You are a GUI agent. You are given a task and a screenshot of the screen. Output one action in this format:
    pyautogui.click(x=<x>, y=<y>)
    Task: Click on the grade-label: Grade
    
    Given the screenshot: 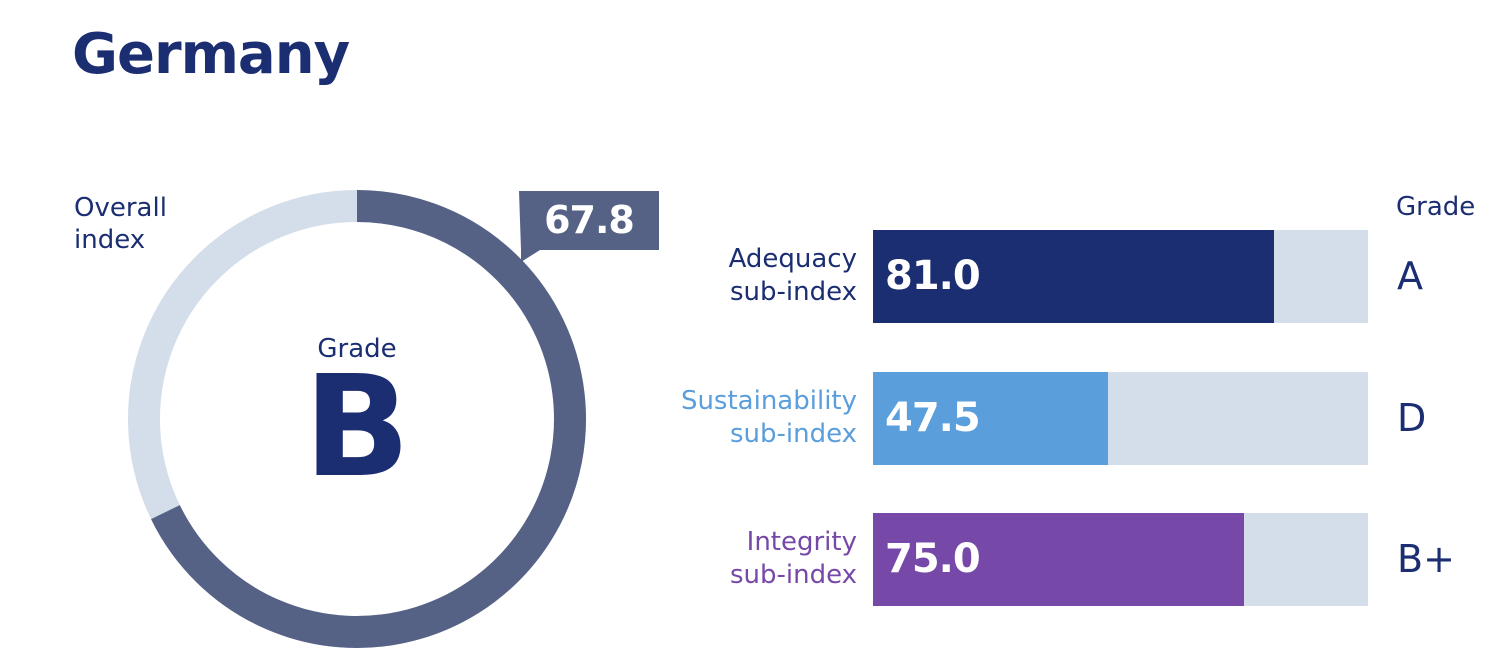 What is the action you would take?
    pyautogui.click(x=357, y=349)
    